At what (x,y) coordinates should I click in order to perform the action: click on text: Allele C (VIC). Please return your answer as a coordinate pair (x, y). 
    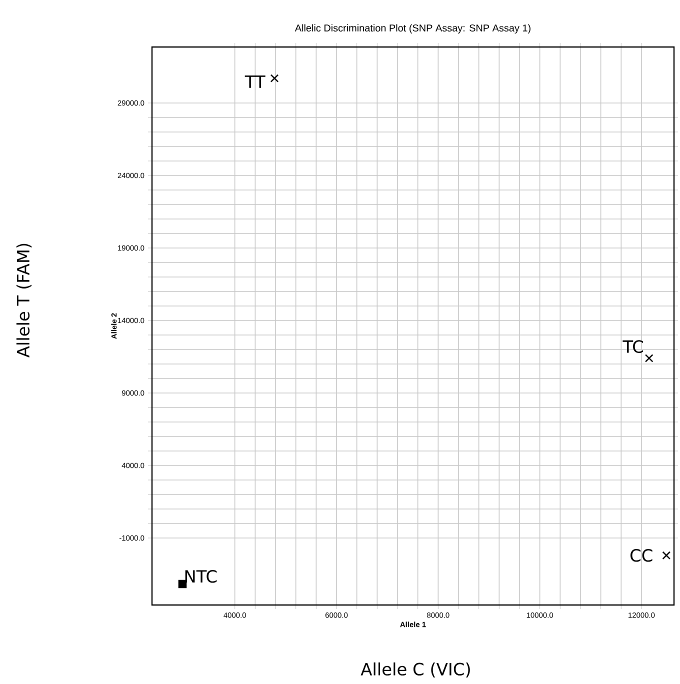
    Looking at the image, I should click on (415, 670).